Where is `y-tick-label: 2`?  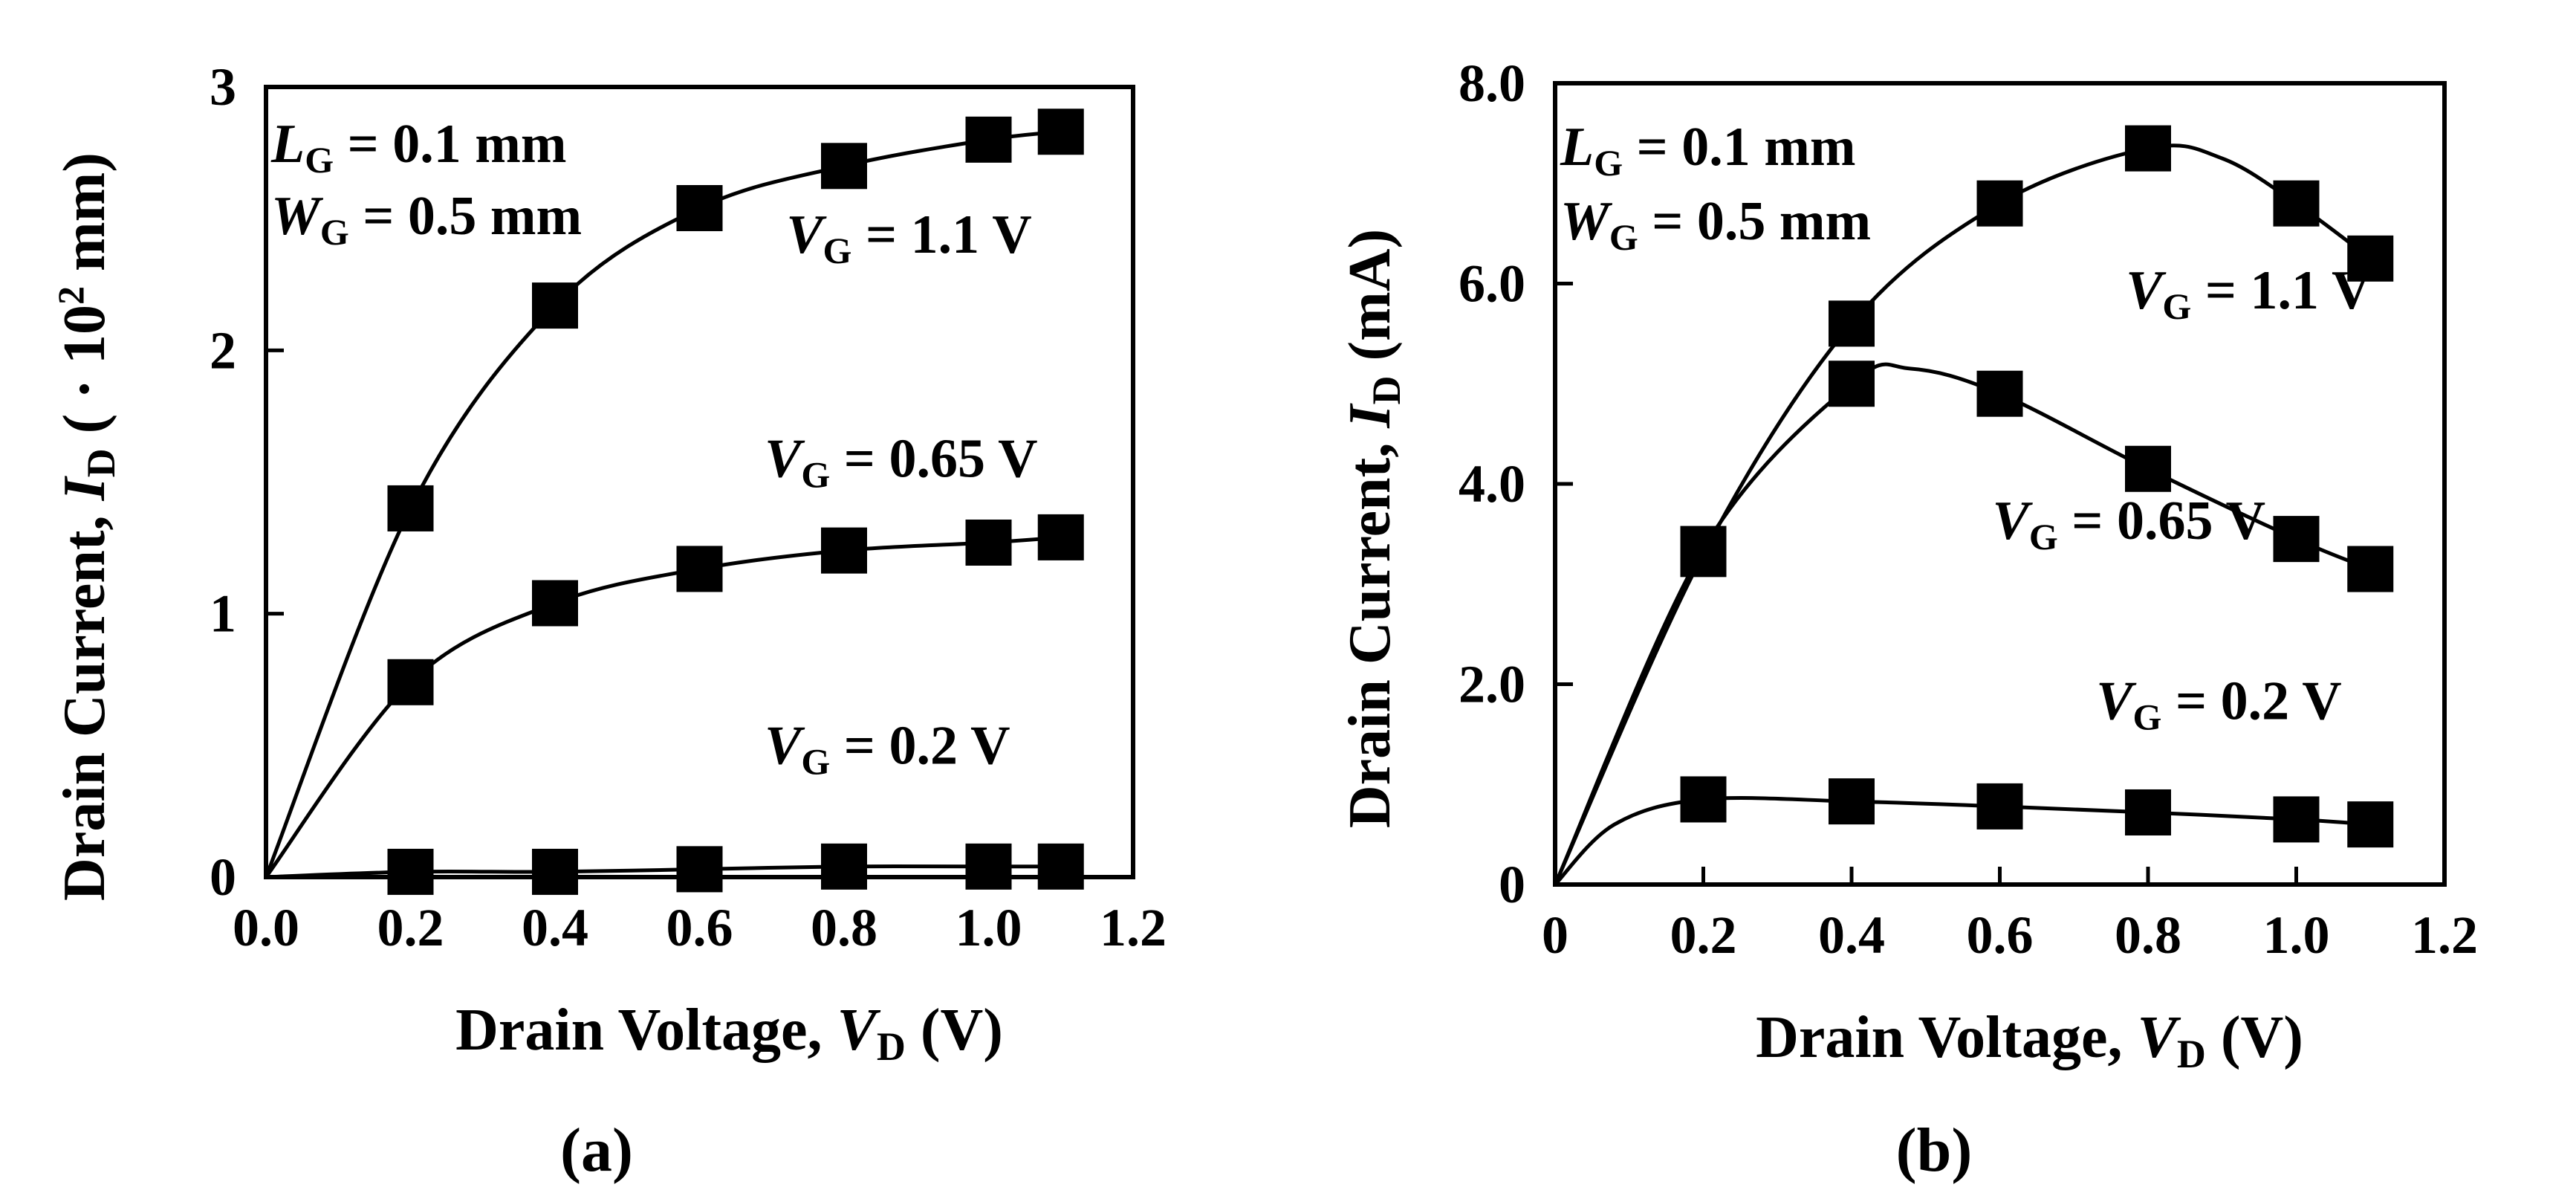 y-tick-label: 2 is located at coordinates (223, 350).